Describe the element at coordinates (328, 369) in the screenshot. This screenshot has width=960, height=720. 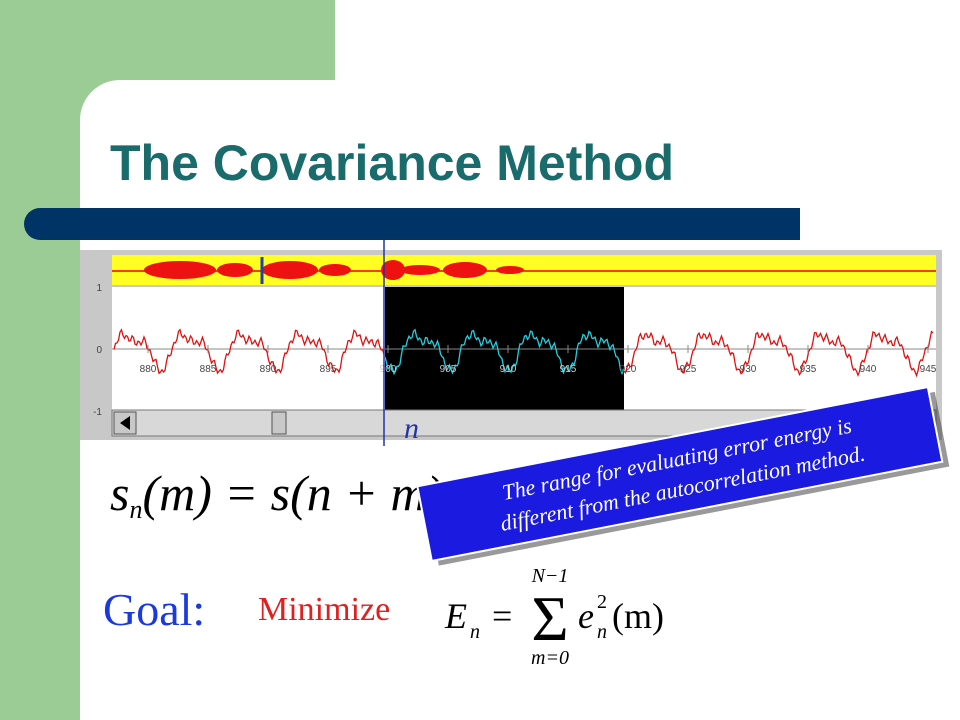
I see `x-tick-label: 895` at that location.